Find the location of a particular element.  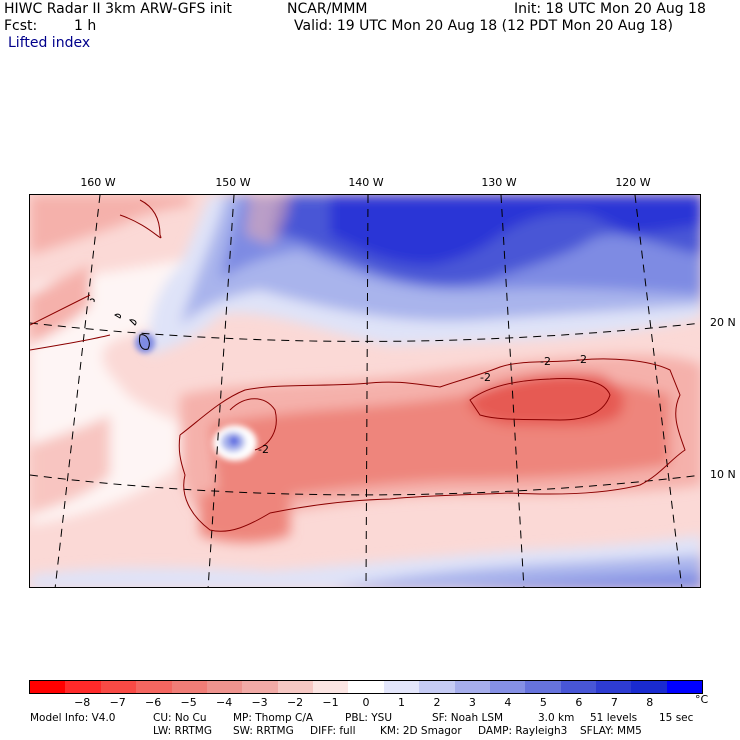

forecast-label: Fcst: is located at coordinates (21, 26).